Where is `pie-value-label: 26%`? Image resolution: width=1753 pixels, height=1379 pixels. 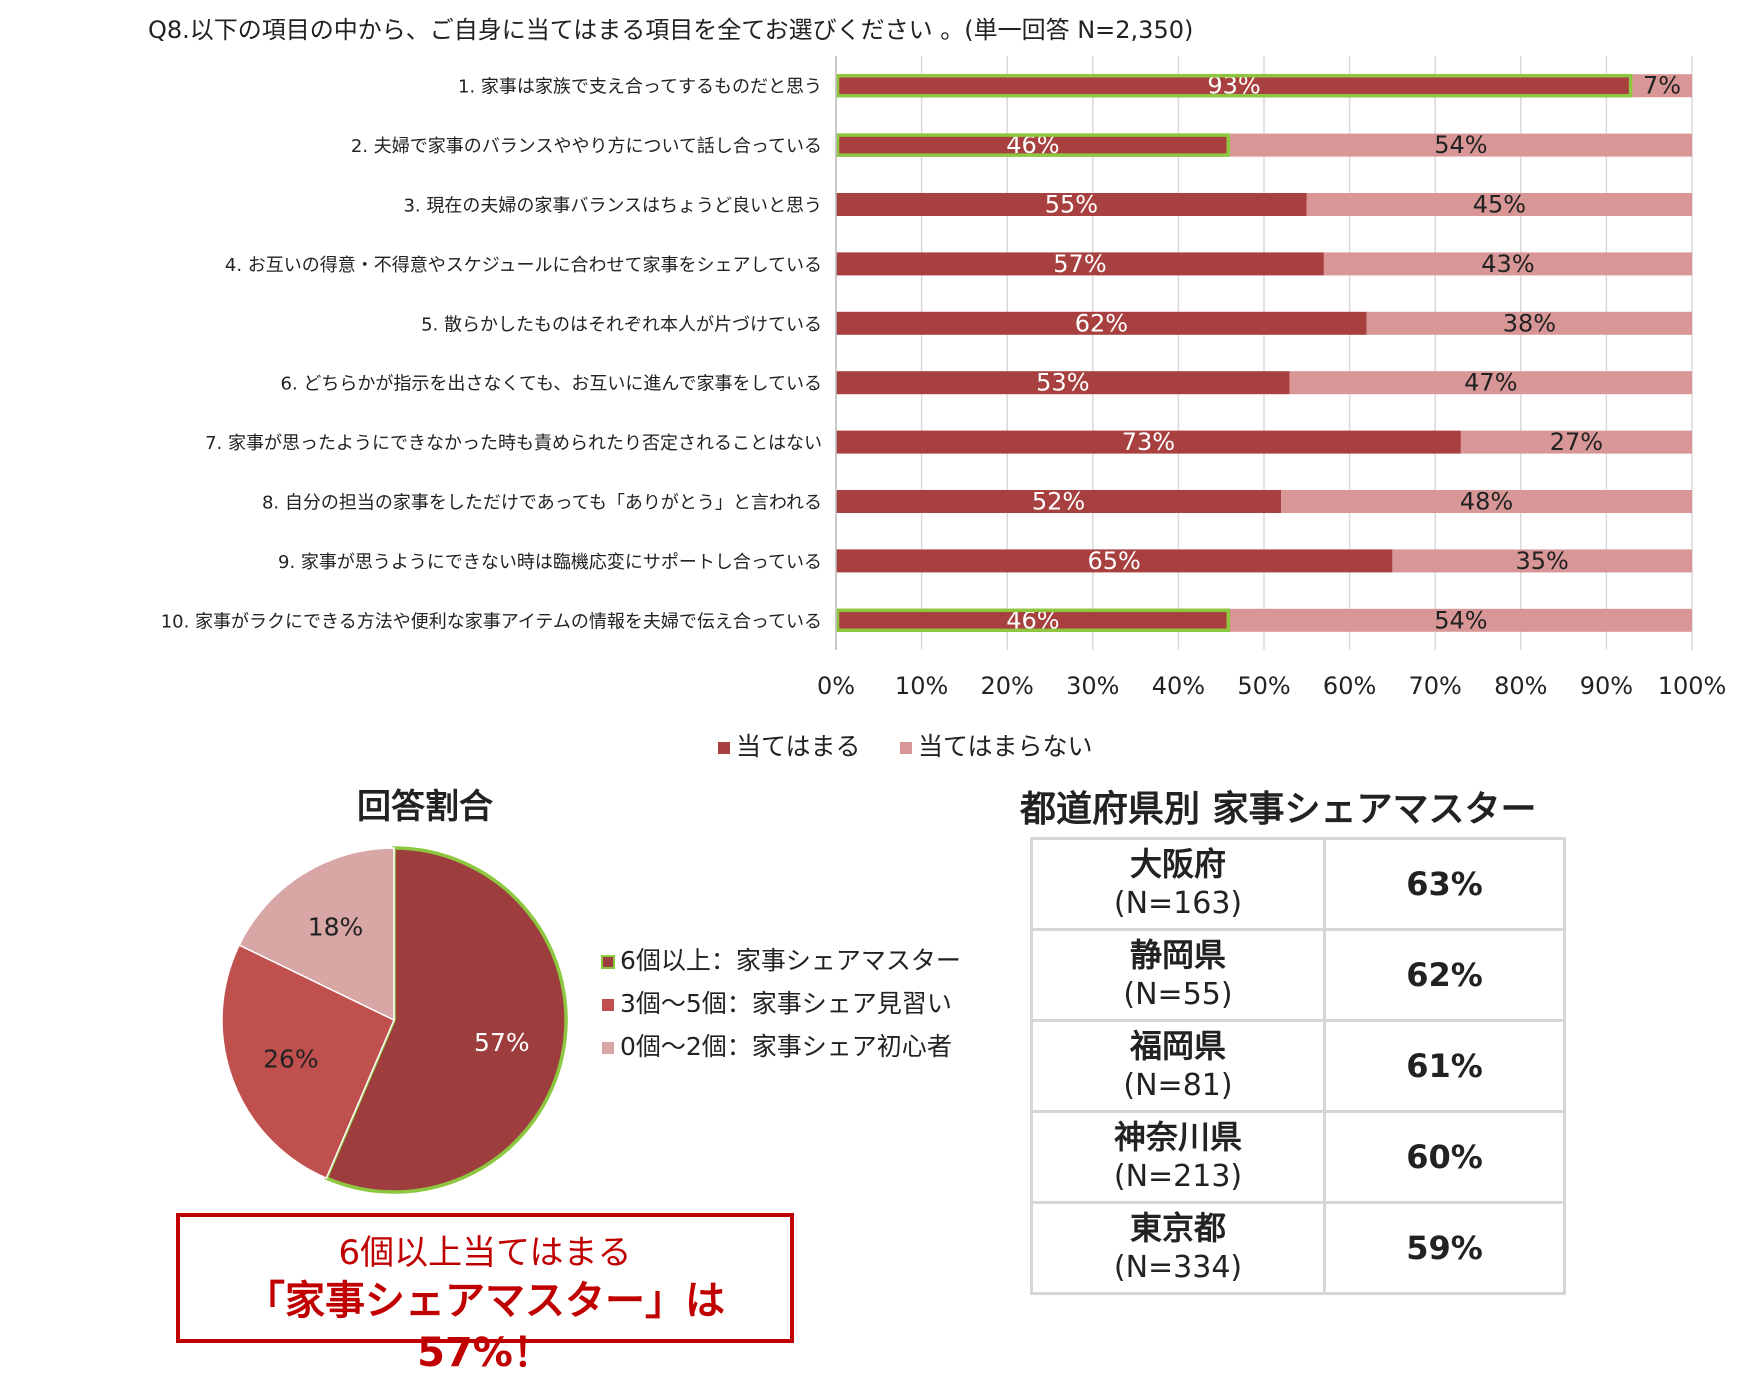 pie-value-label: 26% is located at coordinates (291, 1059).